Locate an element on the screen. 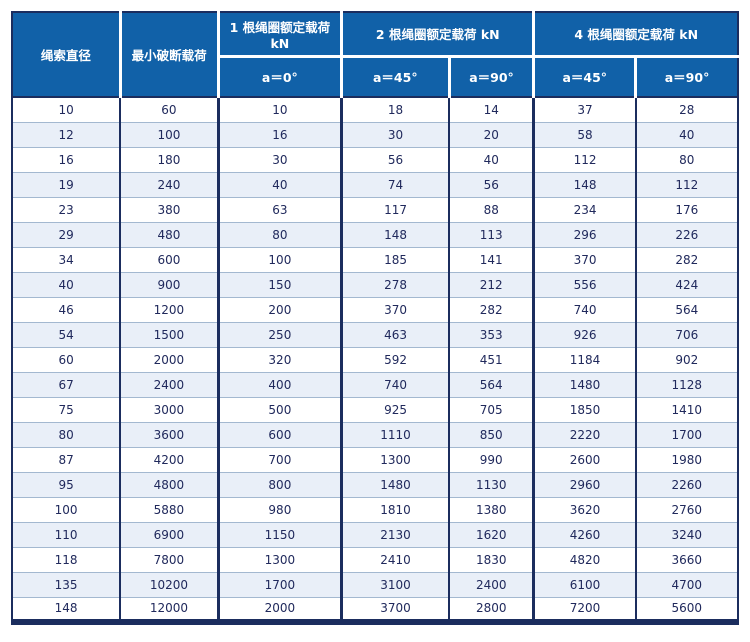 This screenshot has height=642, width=750. cell-diameter: 118 is located at coordinates (66, 559).